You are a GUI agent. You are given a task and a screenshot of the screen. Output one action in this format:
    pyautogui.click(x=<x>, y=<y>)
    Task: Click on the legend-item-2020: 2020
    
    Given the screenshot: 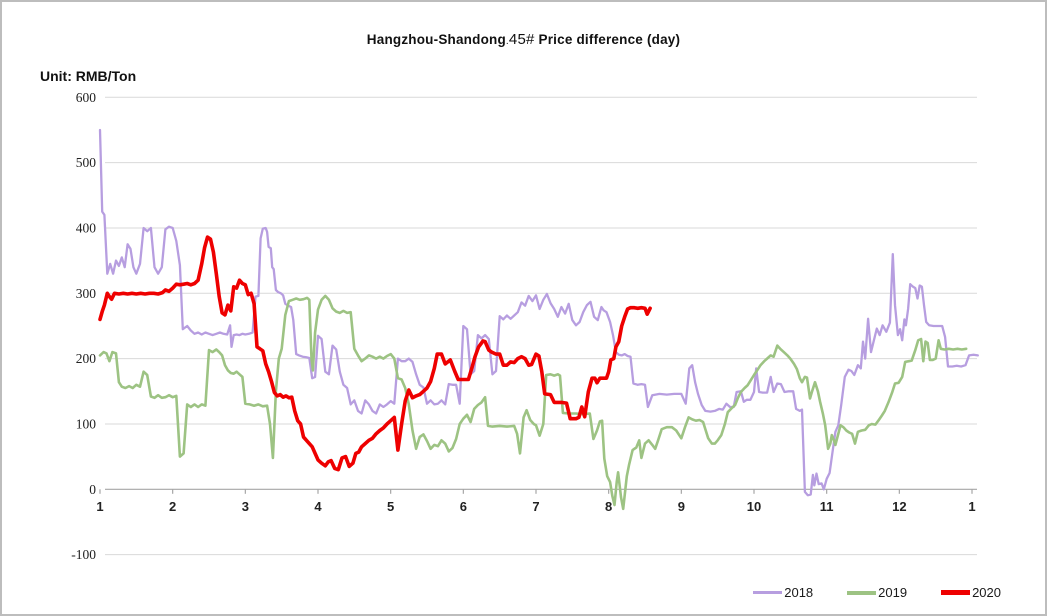 What is the action you would take?
    pyautogui.click(x=971, y=592)
    